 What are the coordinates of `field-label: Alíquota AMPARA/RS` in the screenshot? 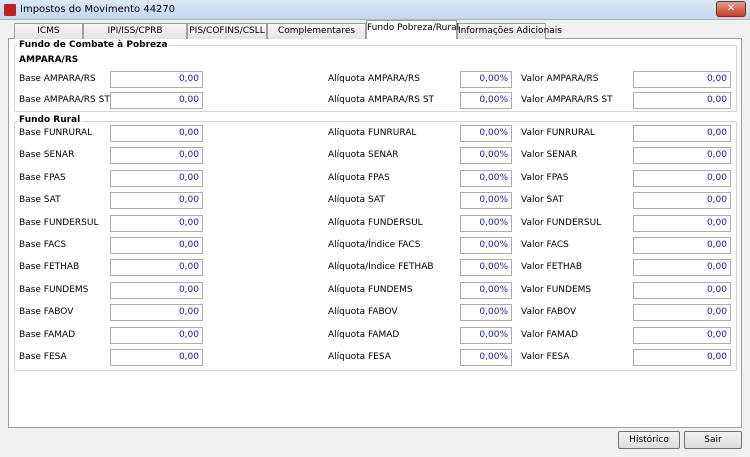 It's located at (374, 79).